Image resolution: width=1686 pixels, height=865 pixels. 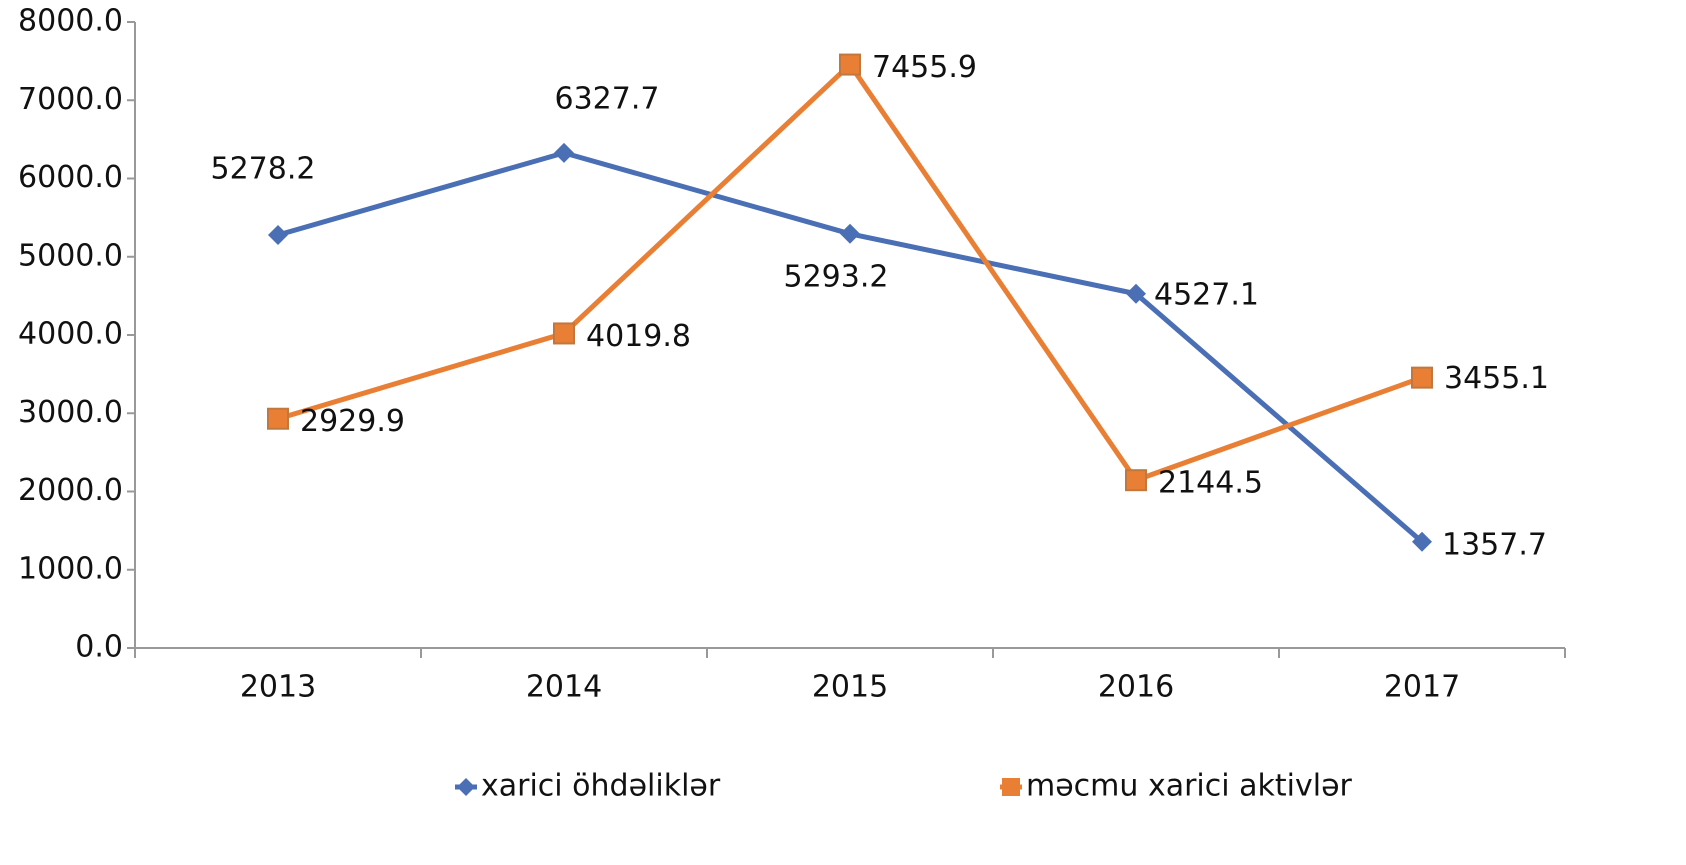 I want to click on data-label: 4019.8, so click(x=638, y=336).